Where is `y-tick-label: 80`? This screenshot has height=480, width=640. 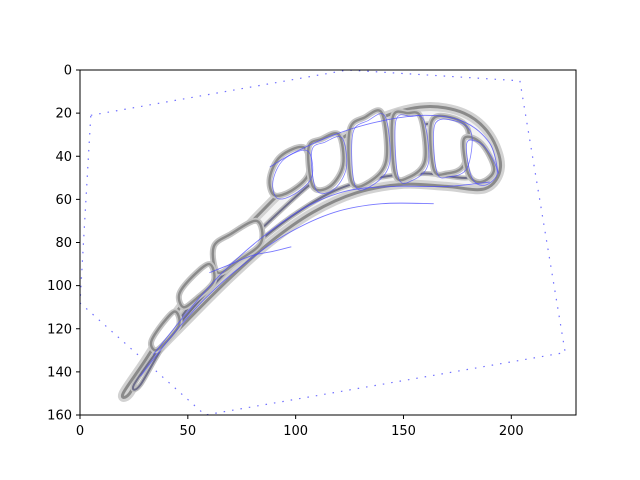 y-tick-label: 80 is located at coordinates (63, 243).